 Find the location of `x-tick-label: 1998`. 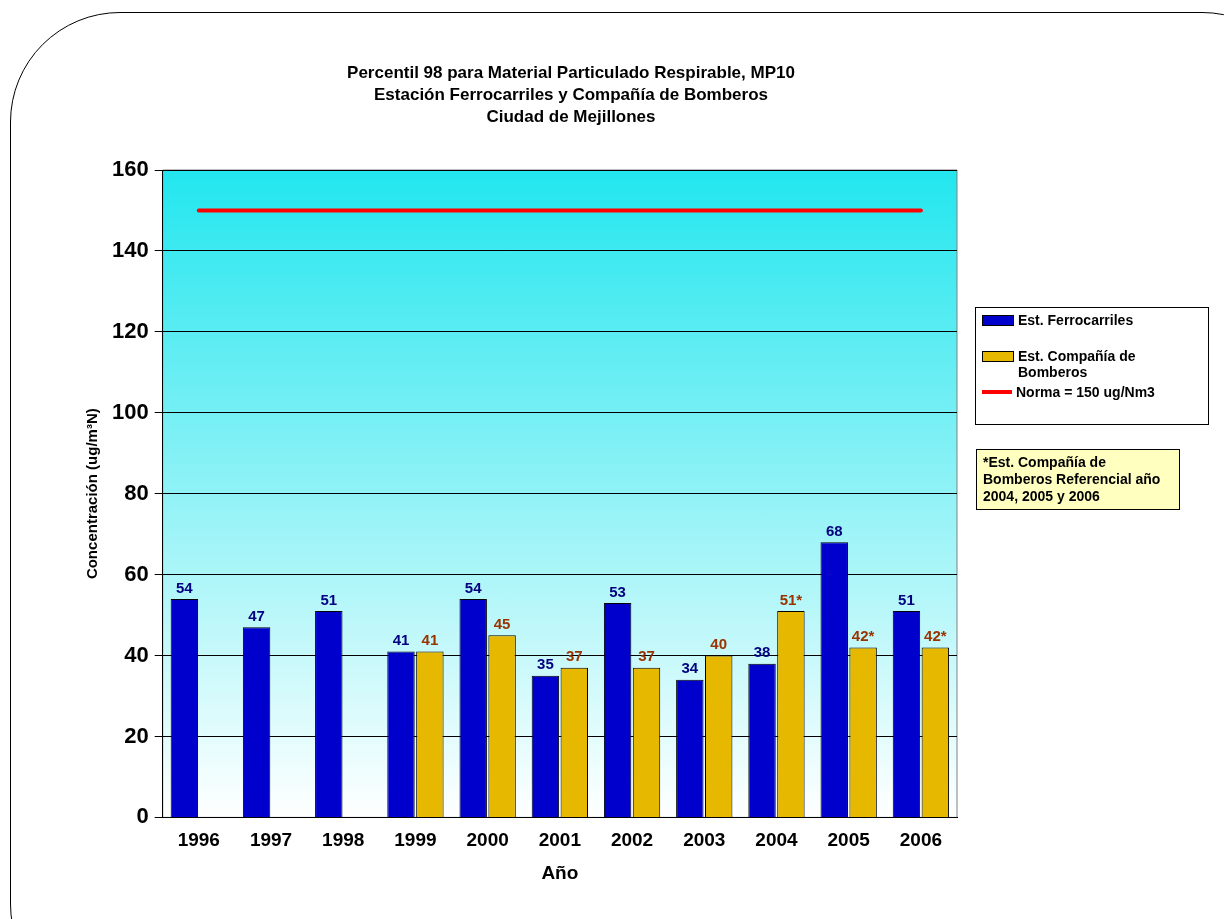

x-tick-label: 1998 is located at coordinates (343, 840).